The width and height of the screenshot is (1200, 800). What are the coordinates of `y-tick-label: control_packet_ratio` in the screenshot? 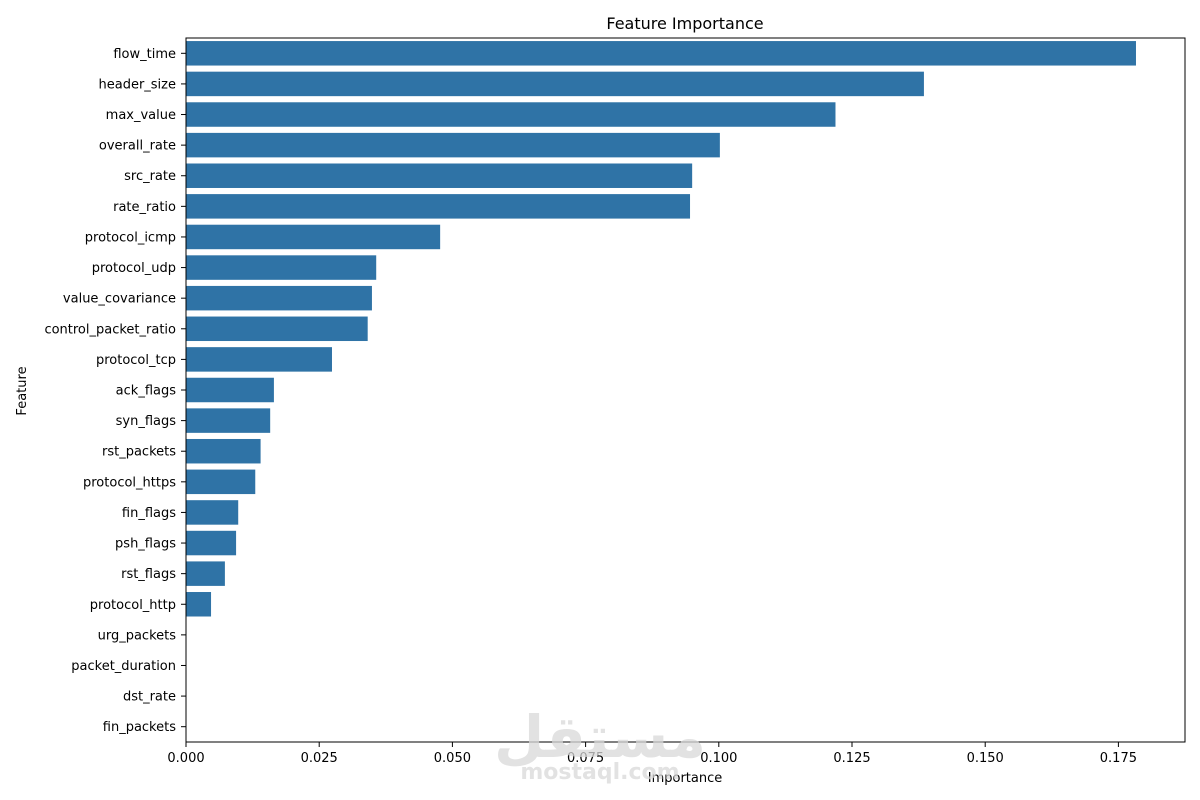 It's located at (110, 329).